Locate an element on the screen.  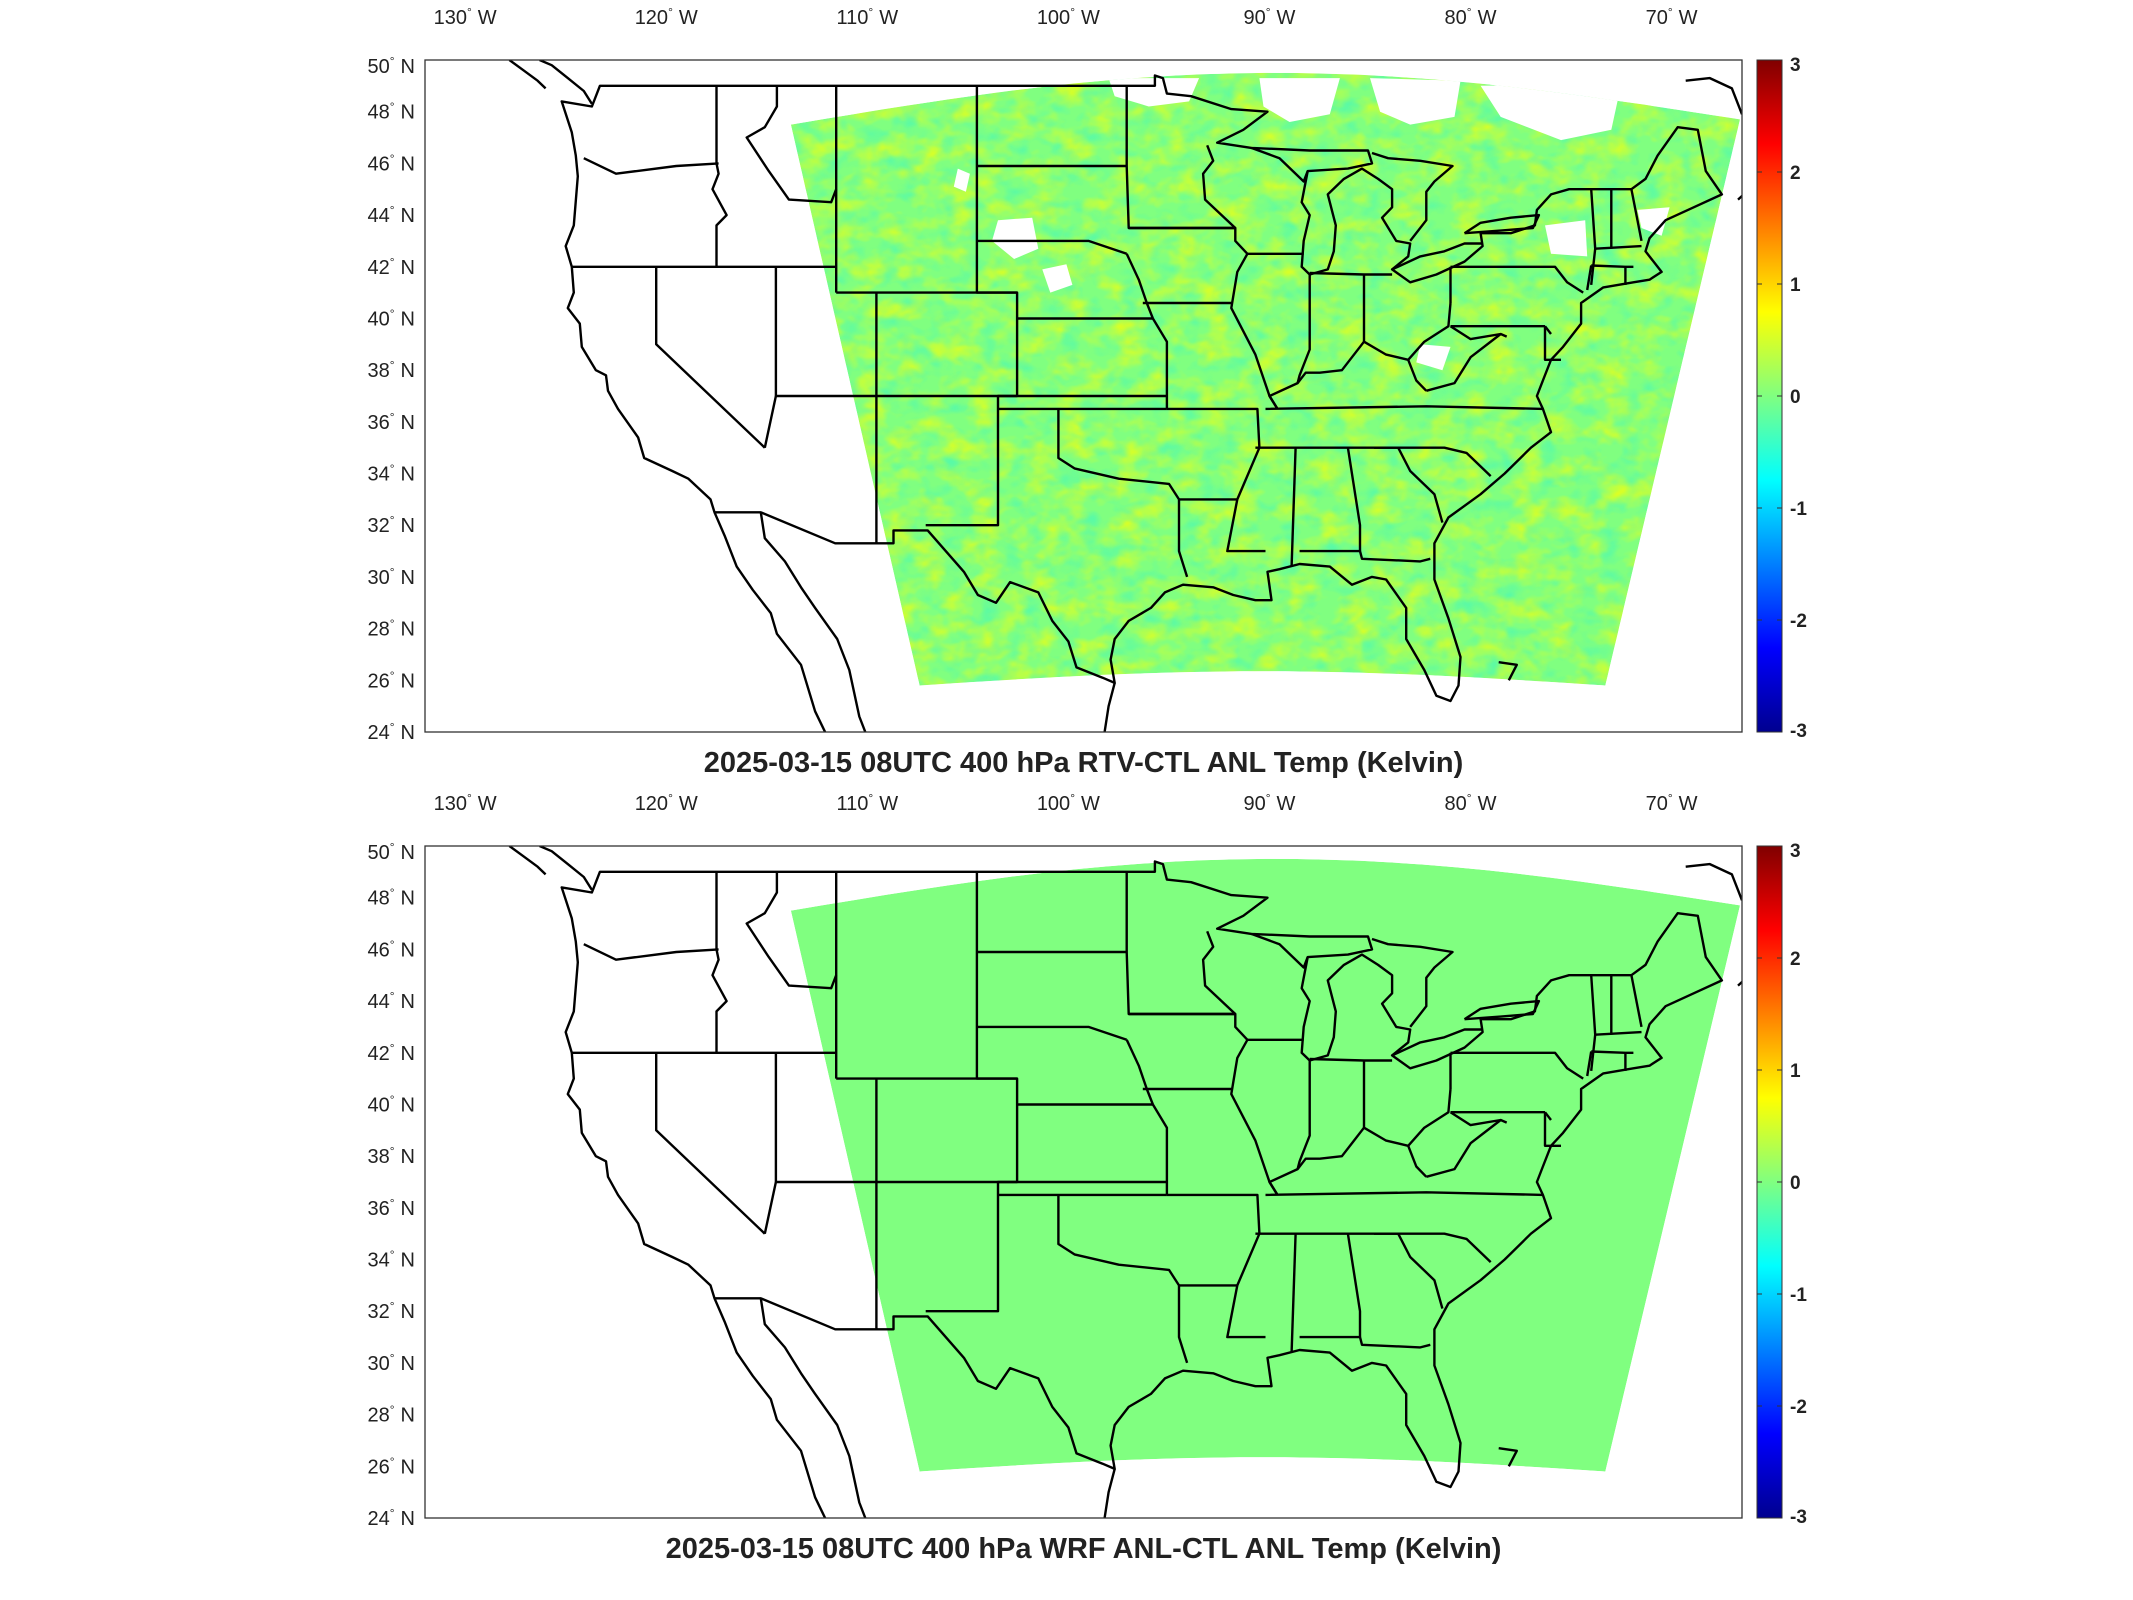
lat-tick-label: 38° N is located at coordinates (391, 370).